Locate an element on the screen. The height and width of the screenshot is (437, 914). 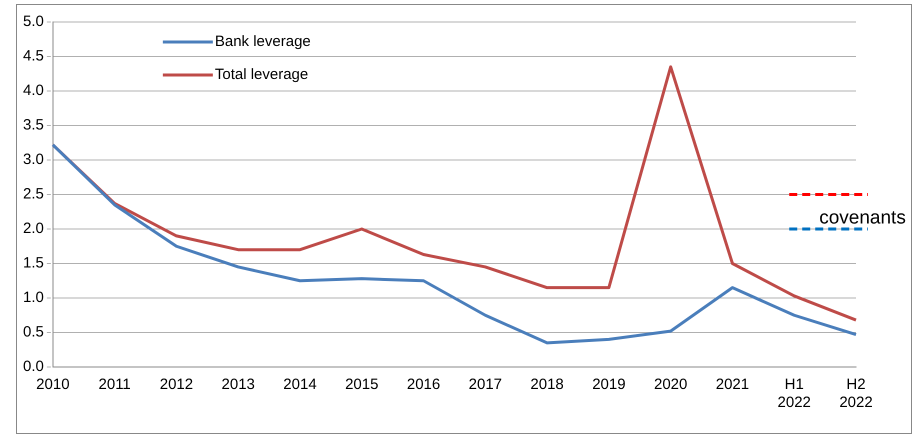
x-tick-label: 2018 is located at coordinates (547, 385).